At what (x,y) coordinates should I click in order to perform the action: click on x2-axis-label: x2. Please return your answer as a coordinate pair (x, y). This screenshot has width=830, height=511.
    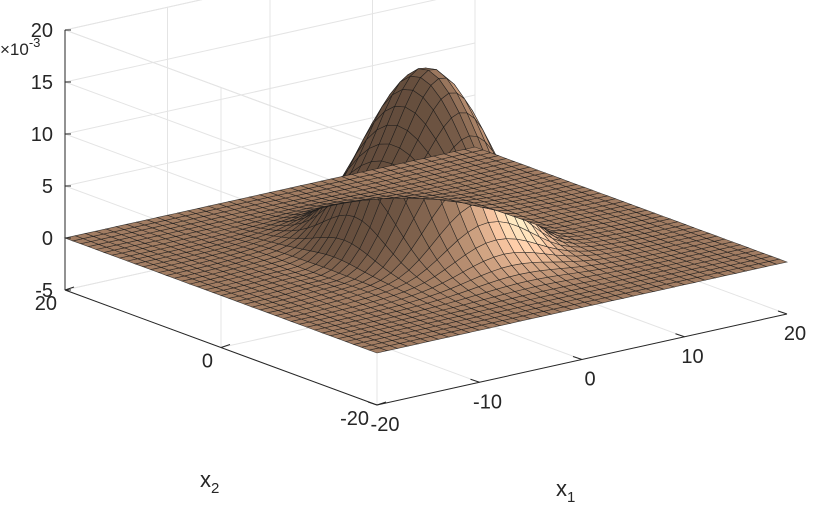
    Looking at the image, I should click on (209, 482).